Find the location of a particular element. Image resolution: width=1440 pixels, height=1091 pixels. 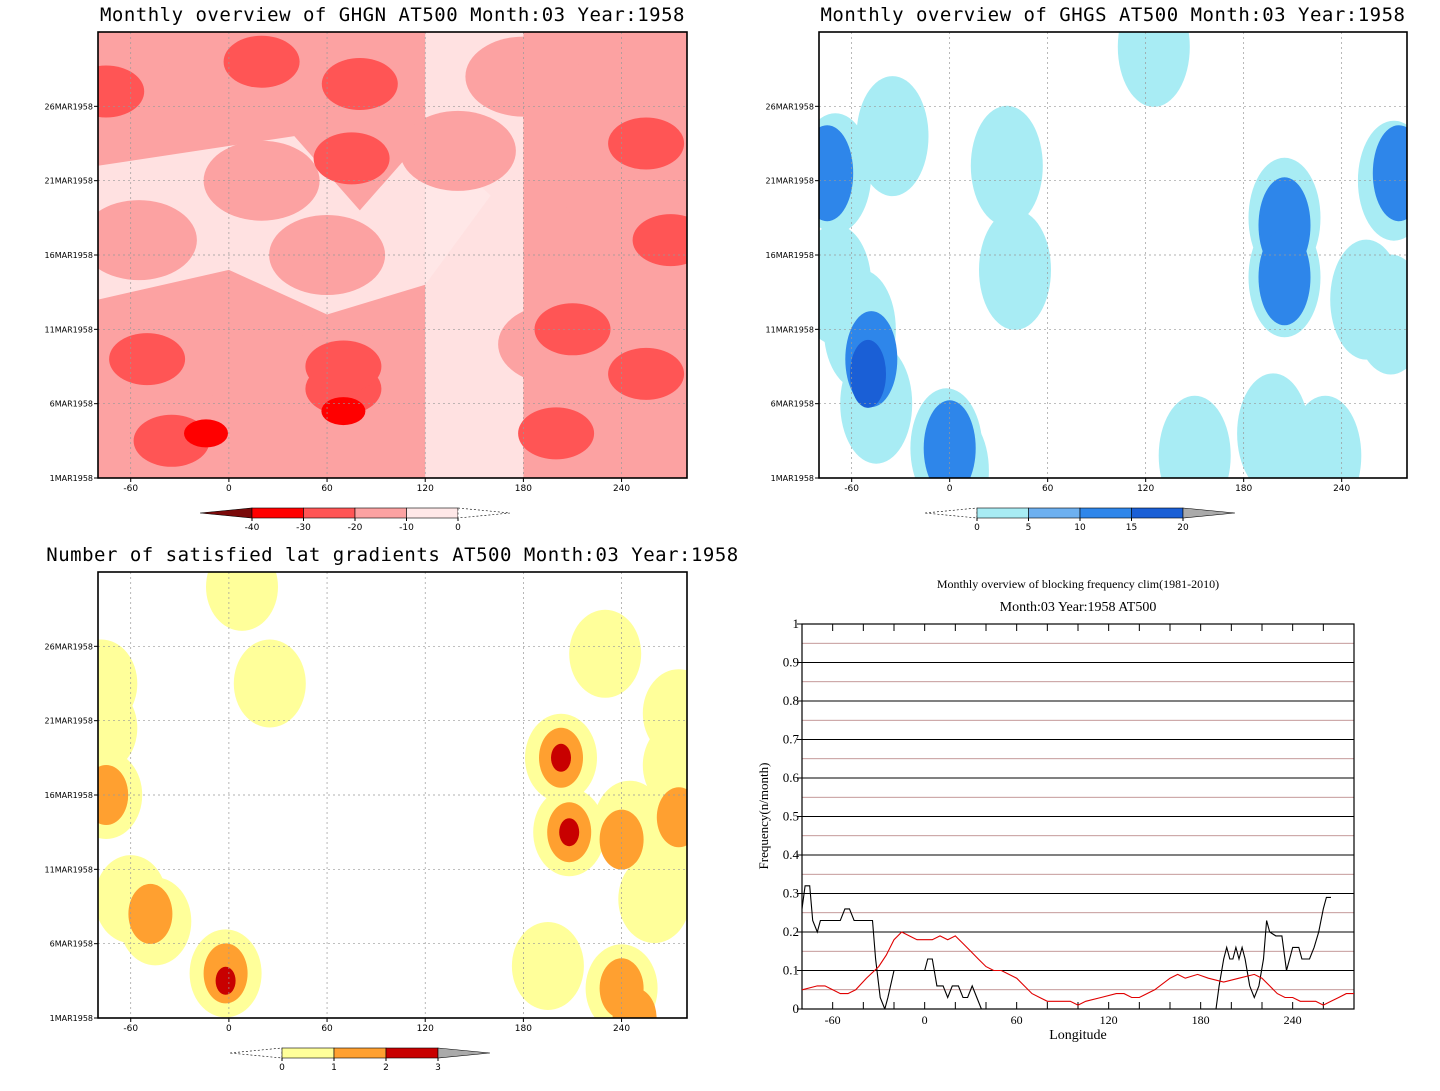

colorbar: 0 5 10 15 20 is located at coordinates (1080, 520).